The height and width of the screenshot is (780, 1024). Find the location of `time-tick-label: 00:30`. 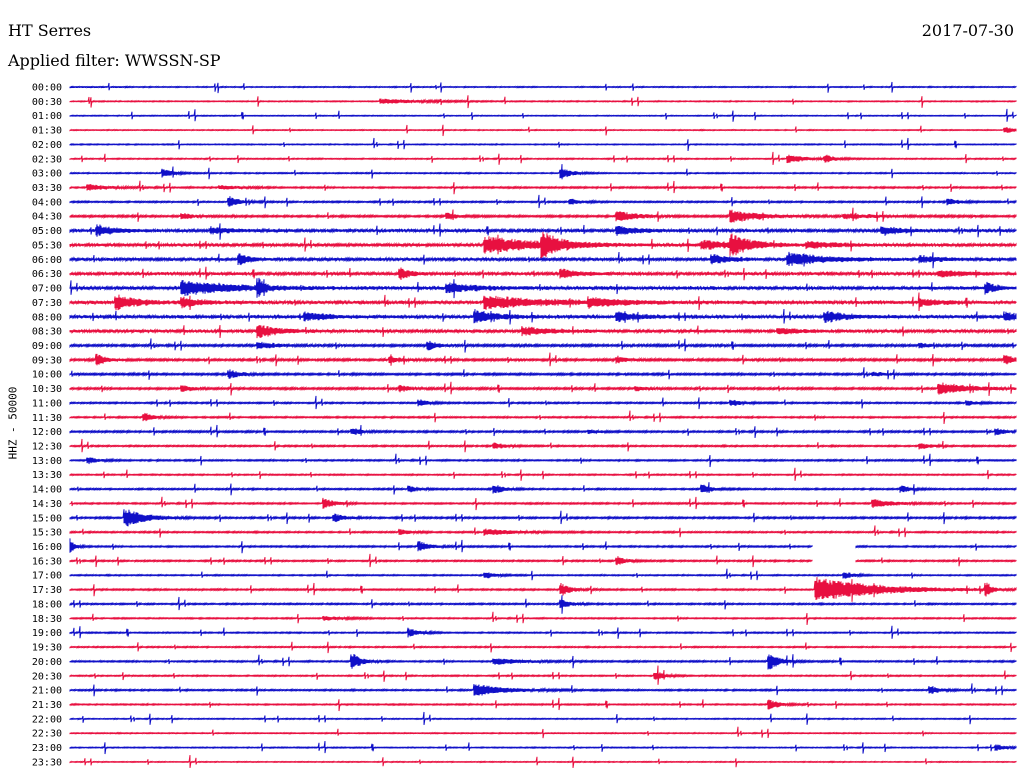

time-tick-label: 00:30 is located at coordinates (47, 102).